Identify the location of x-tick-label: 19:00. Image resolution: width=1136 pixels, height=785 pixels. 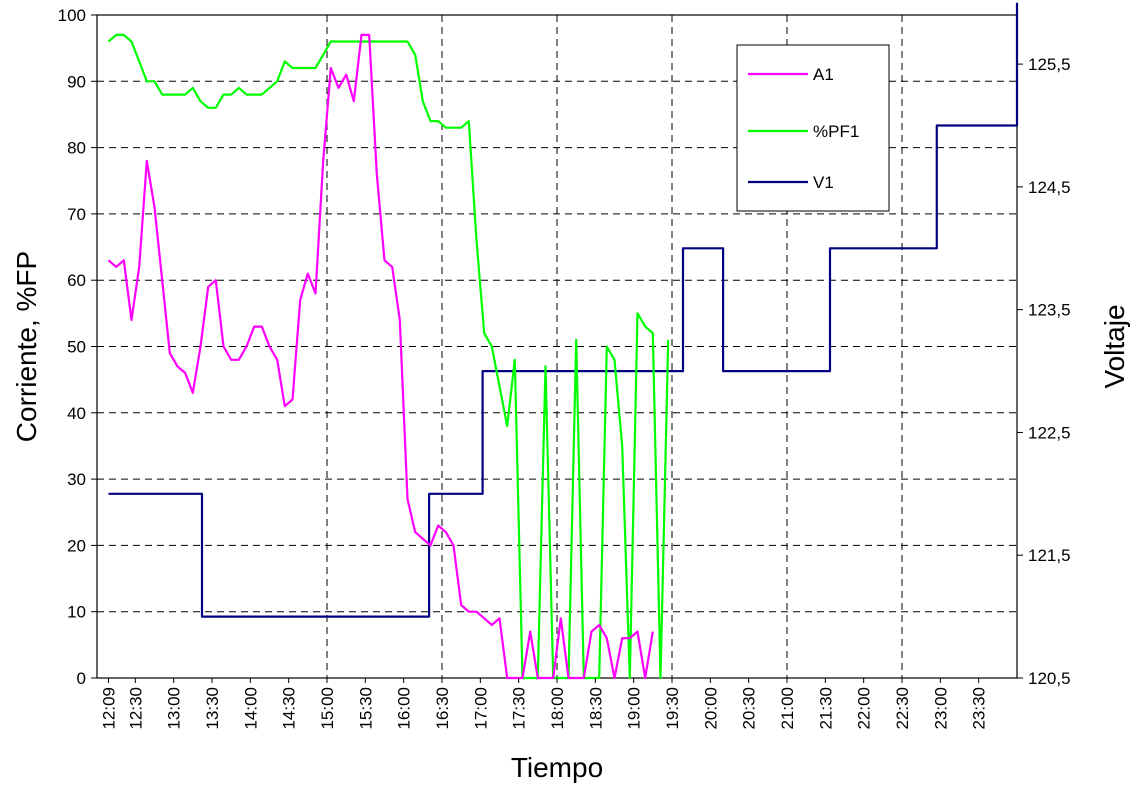
(634, 708).